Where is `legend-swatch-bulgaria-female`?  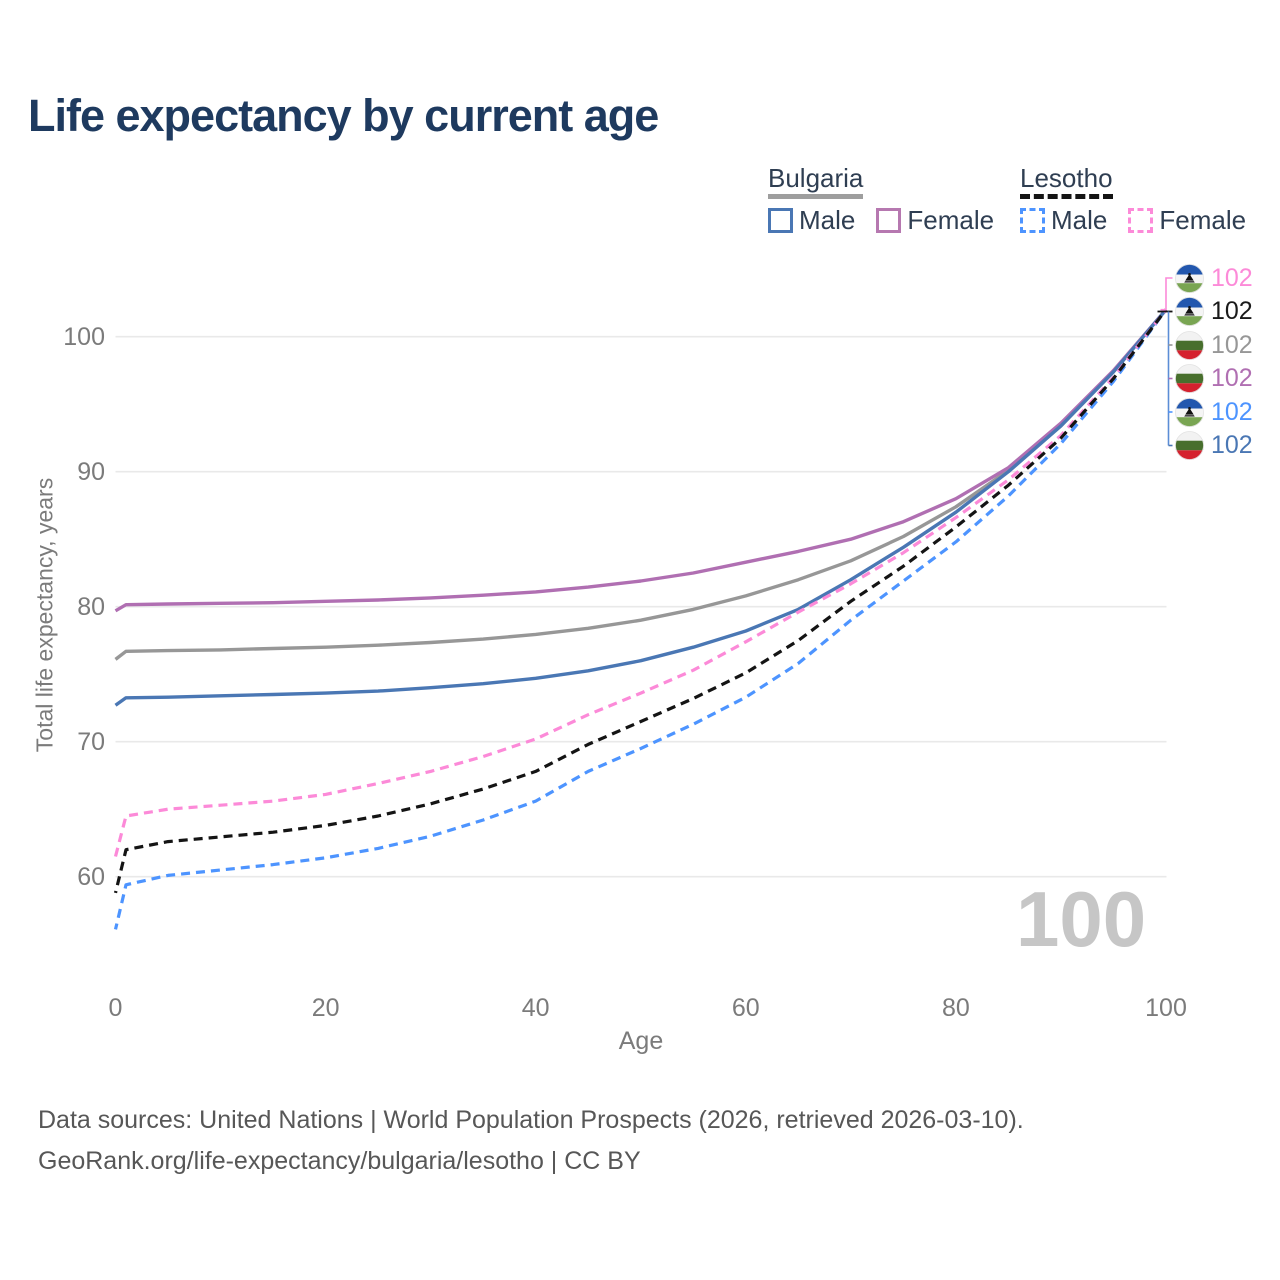 legend-swatch-bulgaria-female is located at coordinates (889, 220).